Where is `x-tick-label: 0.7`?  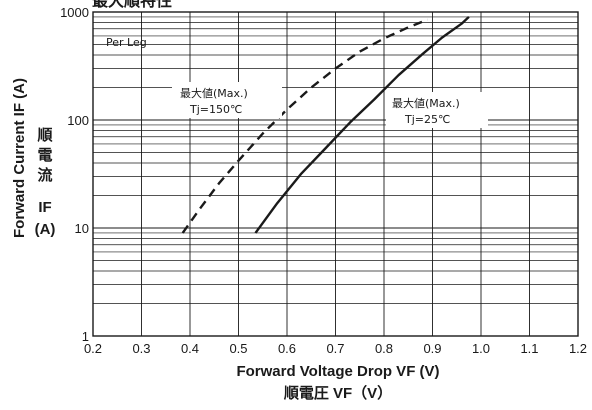
x-tick-label: 0.7 is located at coordinates (335, 348).